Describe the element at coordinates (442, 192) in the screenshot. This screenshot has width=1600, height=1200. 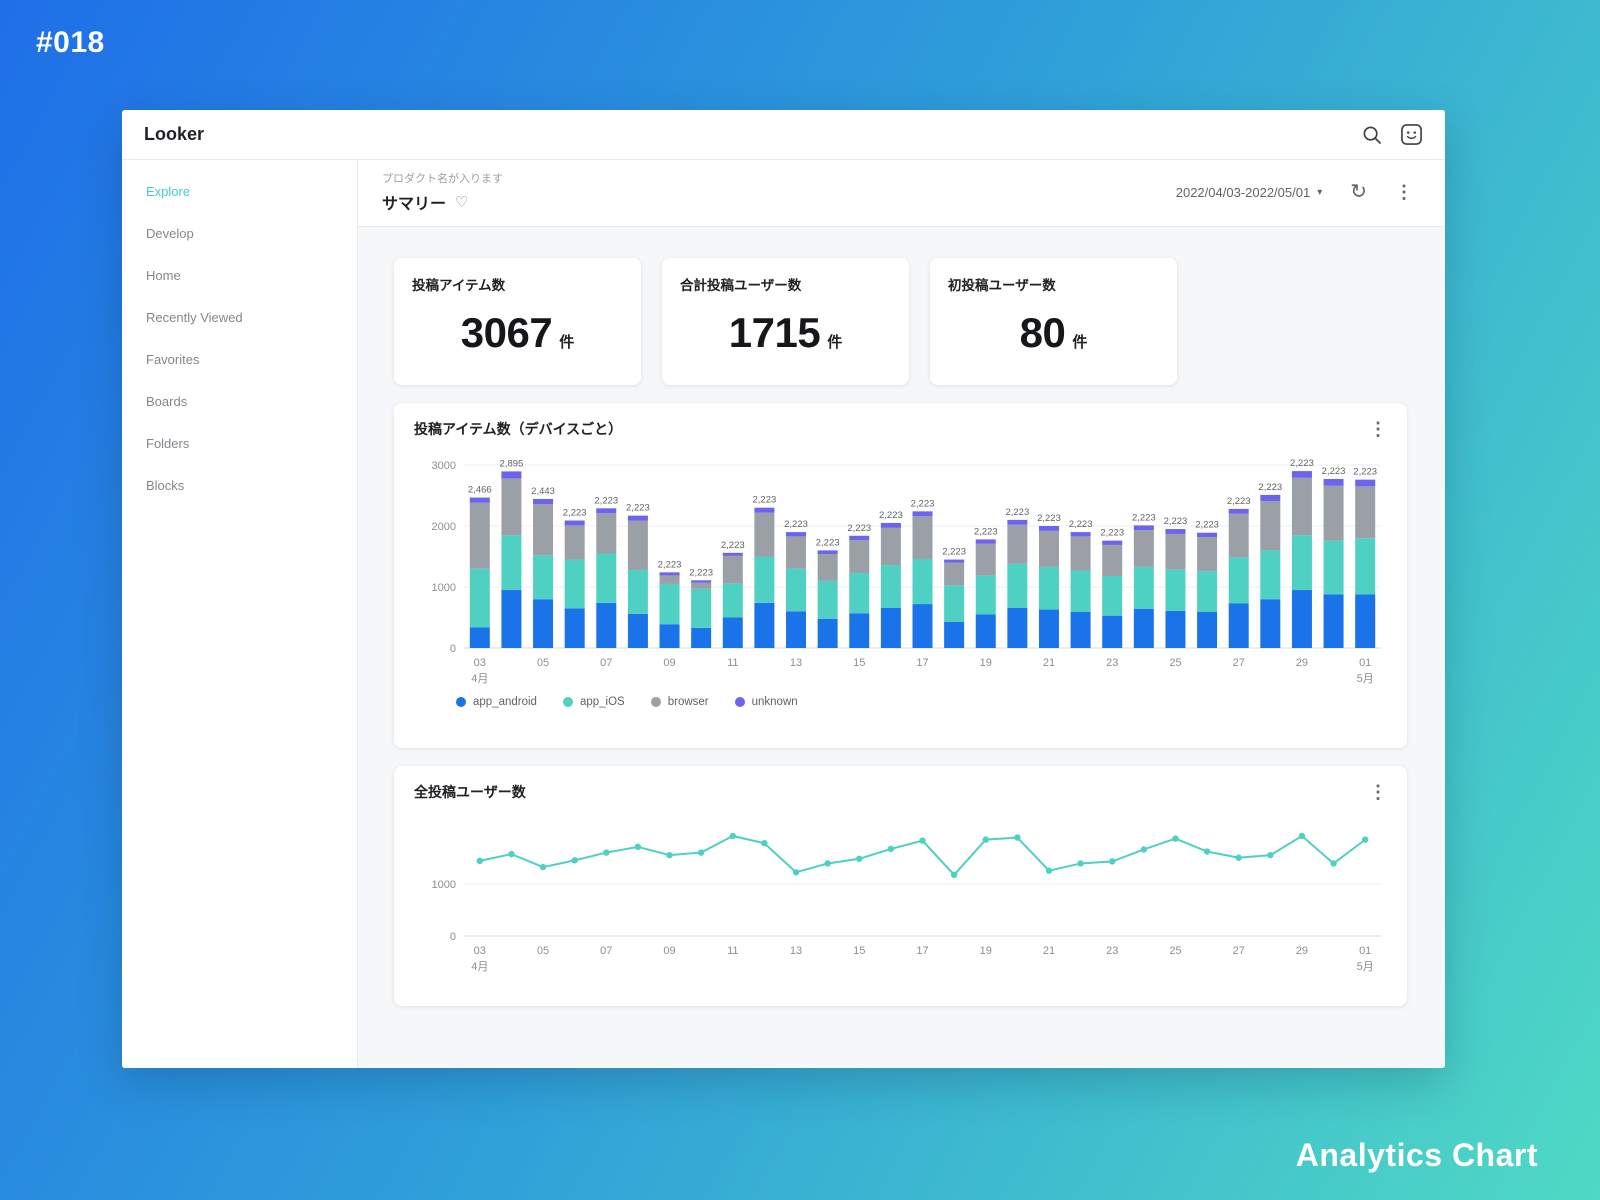
I see `dashboard-title-block: プロダクト名が入ります サマリー ♡` at that location.